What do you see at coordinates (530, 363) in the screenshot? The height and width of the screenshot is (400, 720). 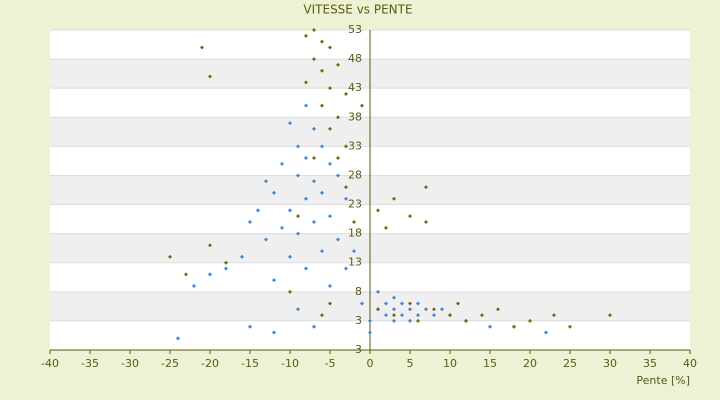 I see `x-tick-label: 20` at bounding box center [530, 363].